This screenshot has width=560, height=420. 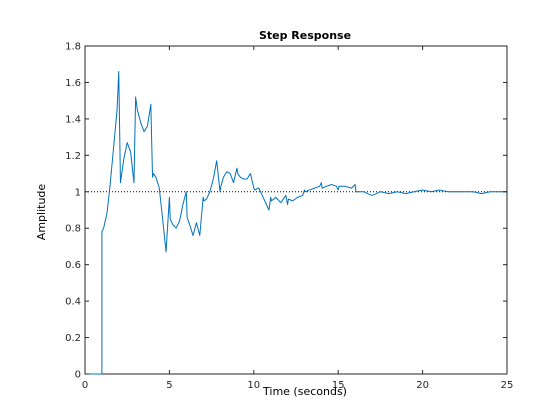 What do you see at coordinates (73, 265) in the screenshot?
I see `y-tick-label: 0.6` at bounding box center [73, 265].